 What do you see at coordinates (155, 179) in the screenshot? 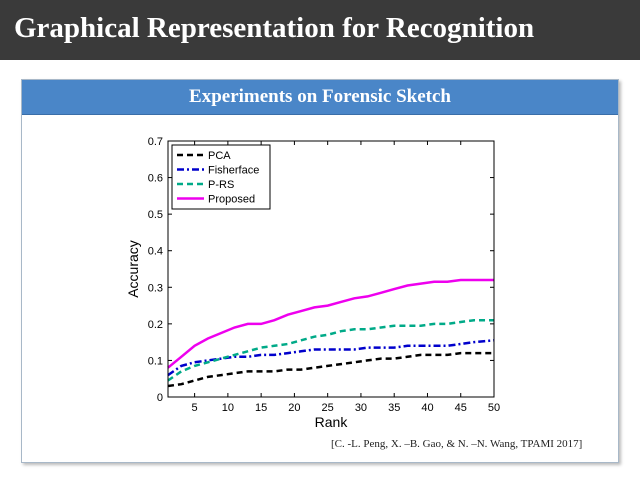
I see `y-tick-label: 0.6` at bounding box center [155, 179].